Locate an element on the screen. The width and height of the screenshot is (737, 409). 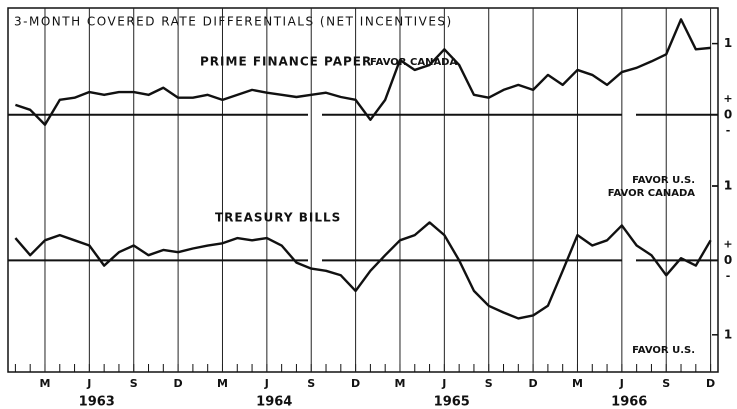
year-label: 1965 is located at coordinates (452, 402).